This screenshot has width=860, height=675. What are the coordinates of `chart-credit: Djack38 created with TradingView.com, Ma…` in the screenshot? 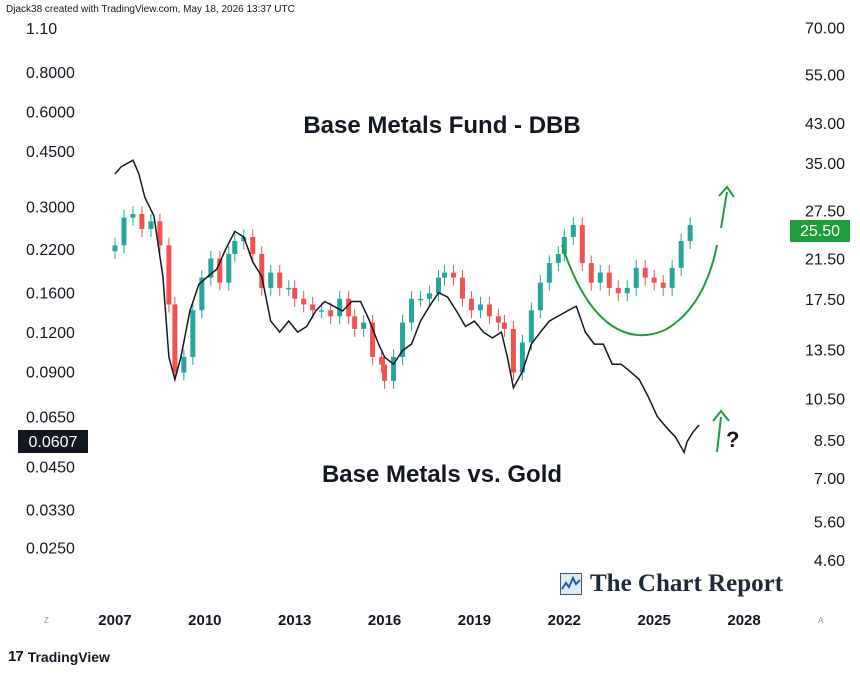 It's located at (150, 9).